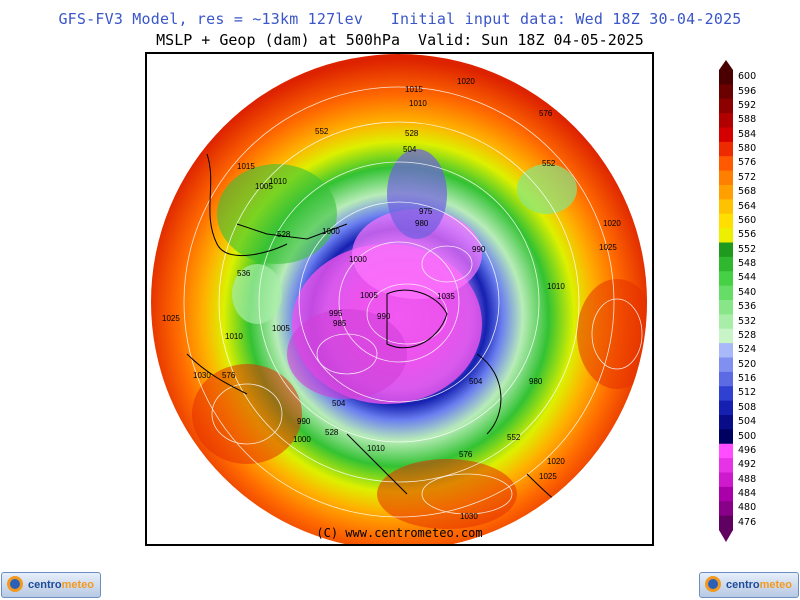 This screenshot has height=600, width=800. Describe the element at coordinates (747, 350) in the screenshot. I see `scale-label: 524` at that location.